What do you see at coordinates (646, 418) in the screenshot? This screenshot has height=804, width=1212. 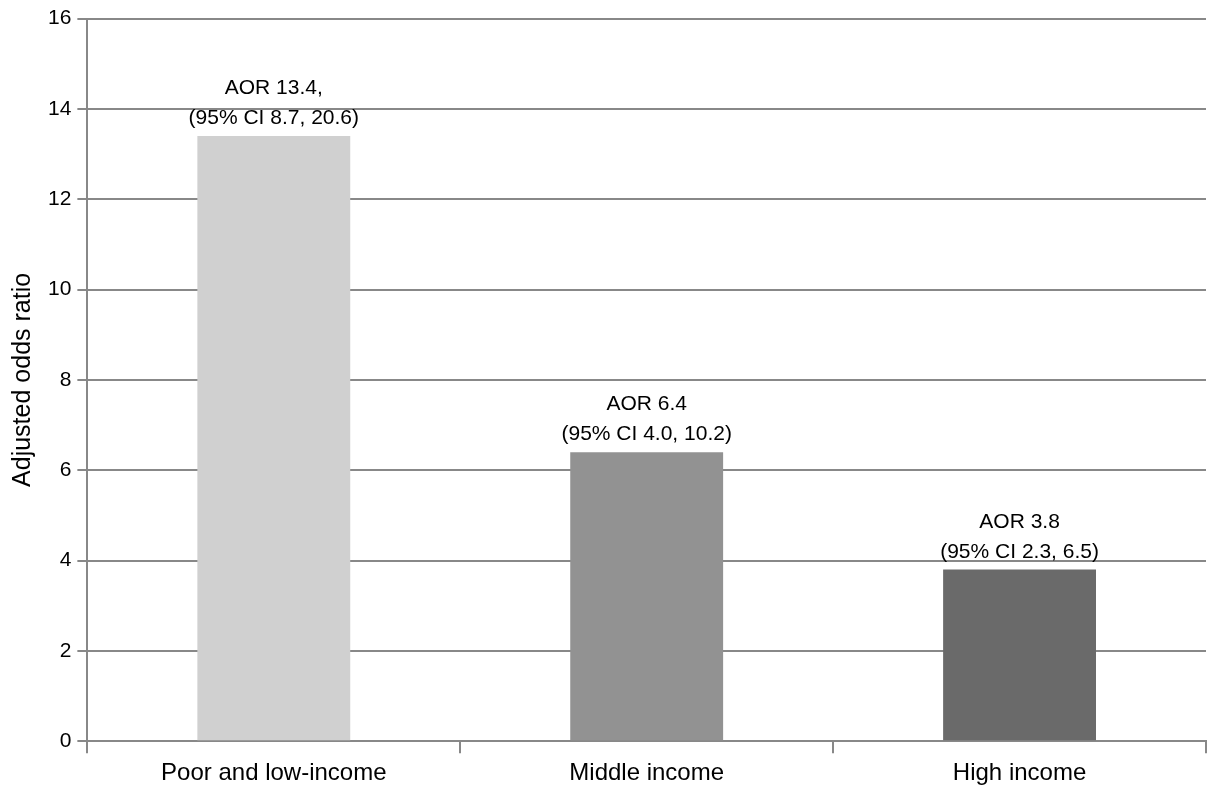 I see `data-label: AOR 6.4 (95% CI 4.0, 10.2)` at bounding box center [646, 418].